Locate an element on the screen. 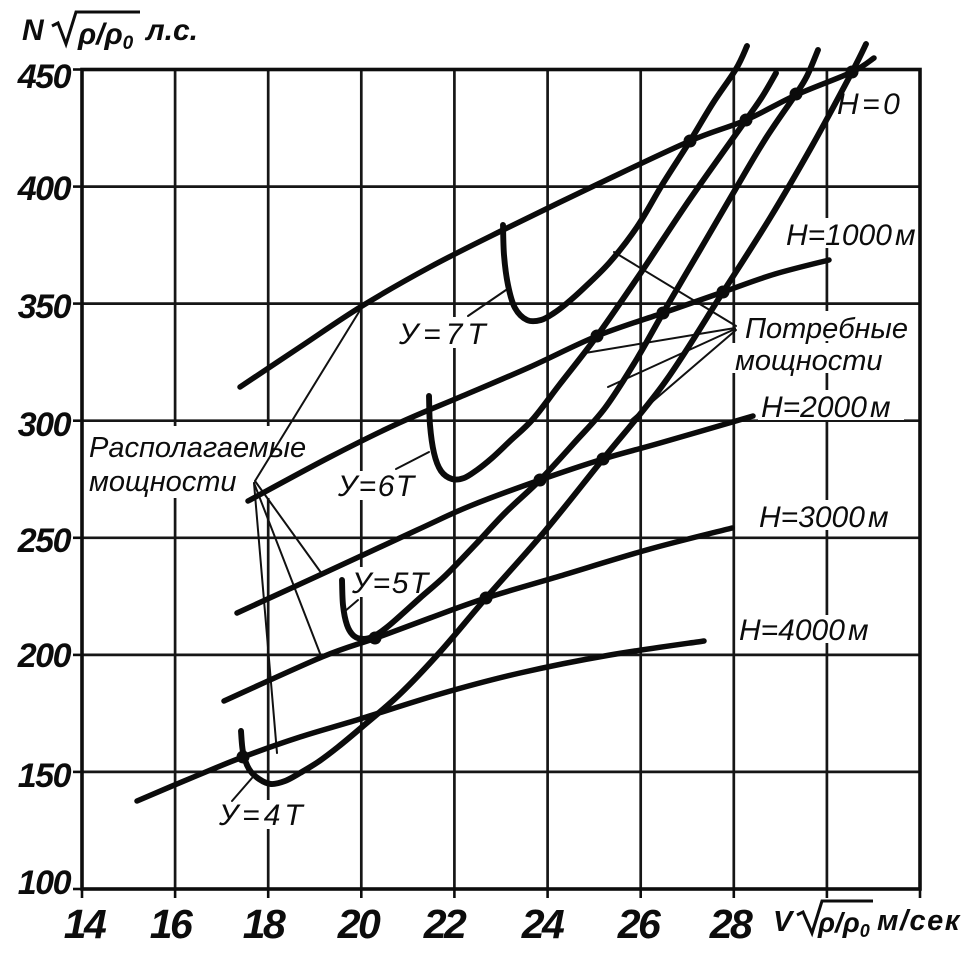  svg-text: 300 is located at coordinates (45, 425).